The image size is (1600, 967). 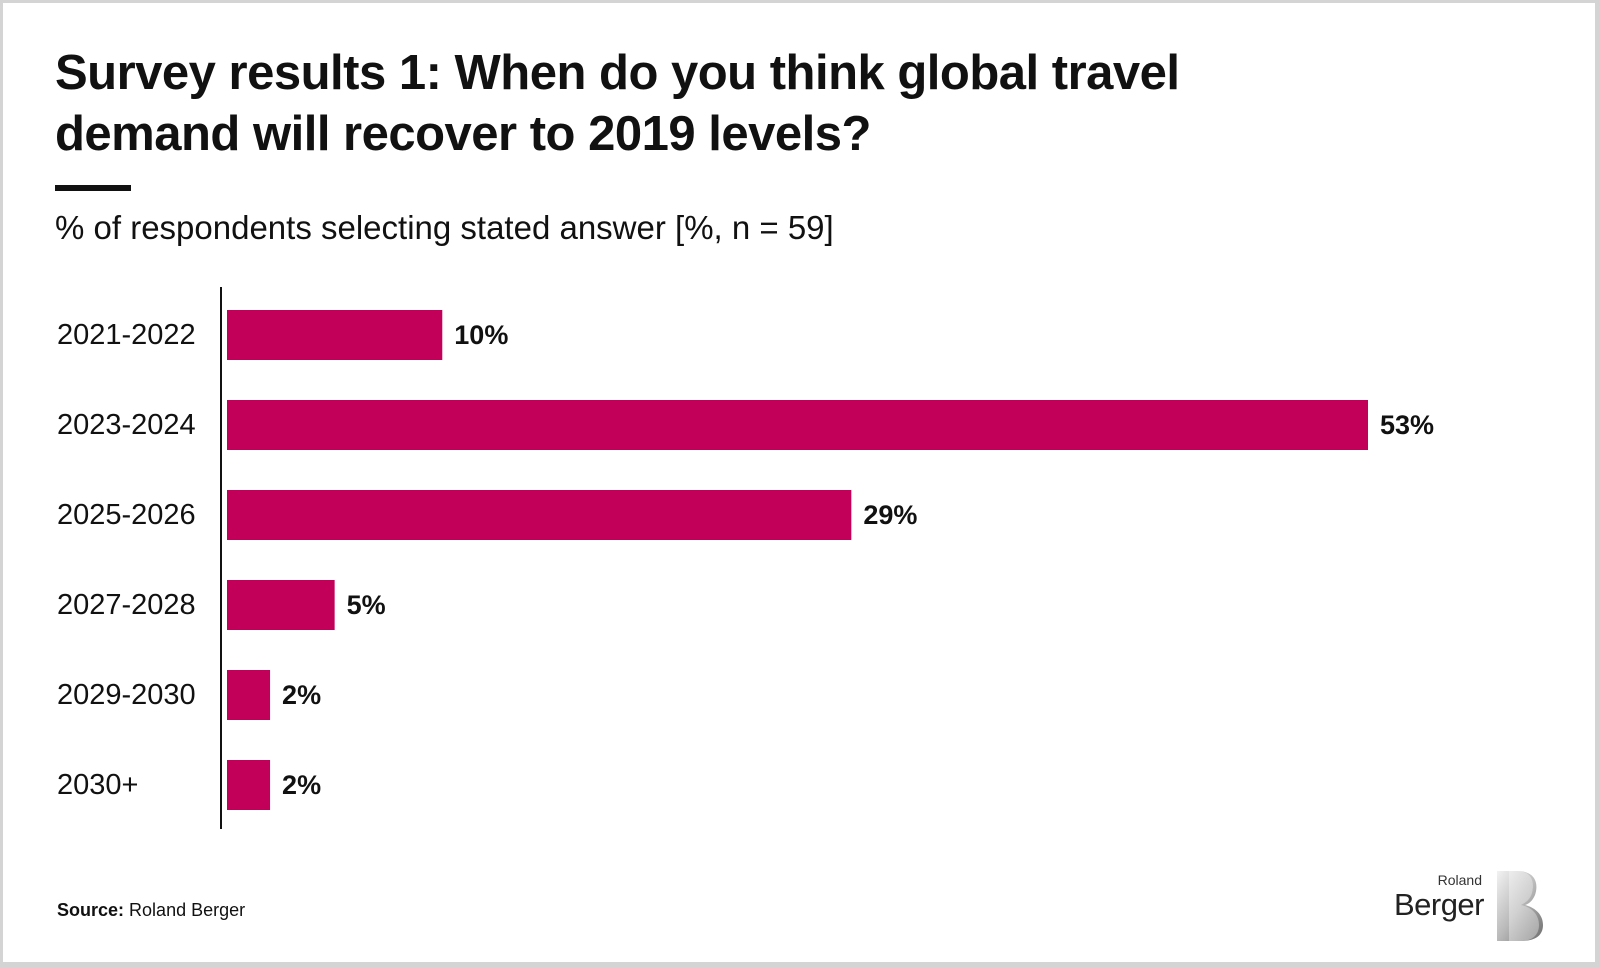 I want to click on category-label: 2030+, so click(x=97, y=785).